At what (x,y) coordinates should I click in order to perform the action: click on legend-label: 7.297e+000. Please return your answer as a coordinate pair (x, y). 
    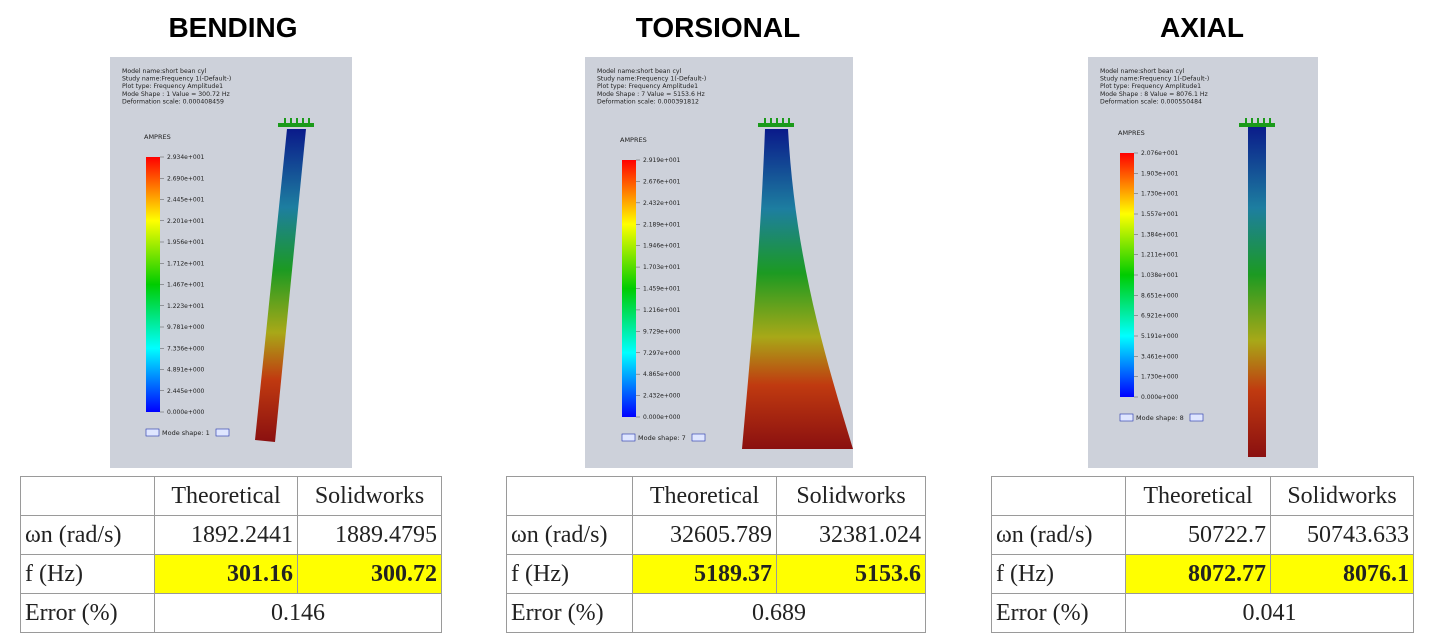
    Looking at the image, I should click on (662, 353).